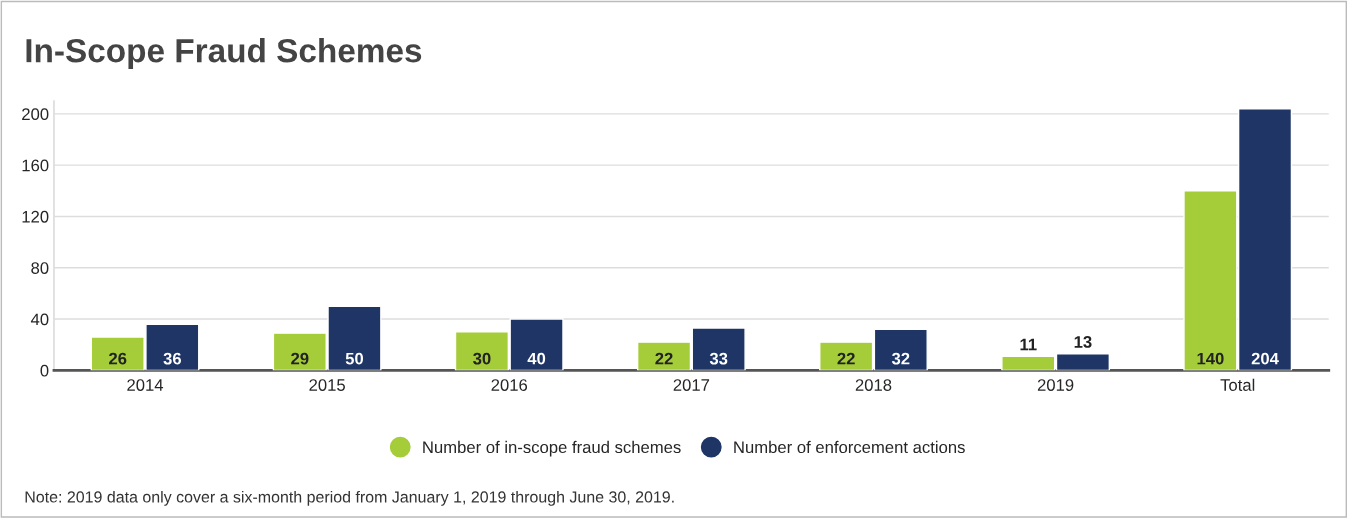  Describe the element at coordinates (35, 114) in the screenshot. I see `y-tick-label: 200` at that location.